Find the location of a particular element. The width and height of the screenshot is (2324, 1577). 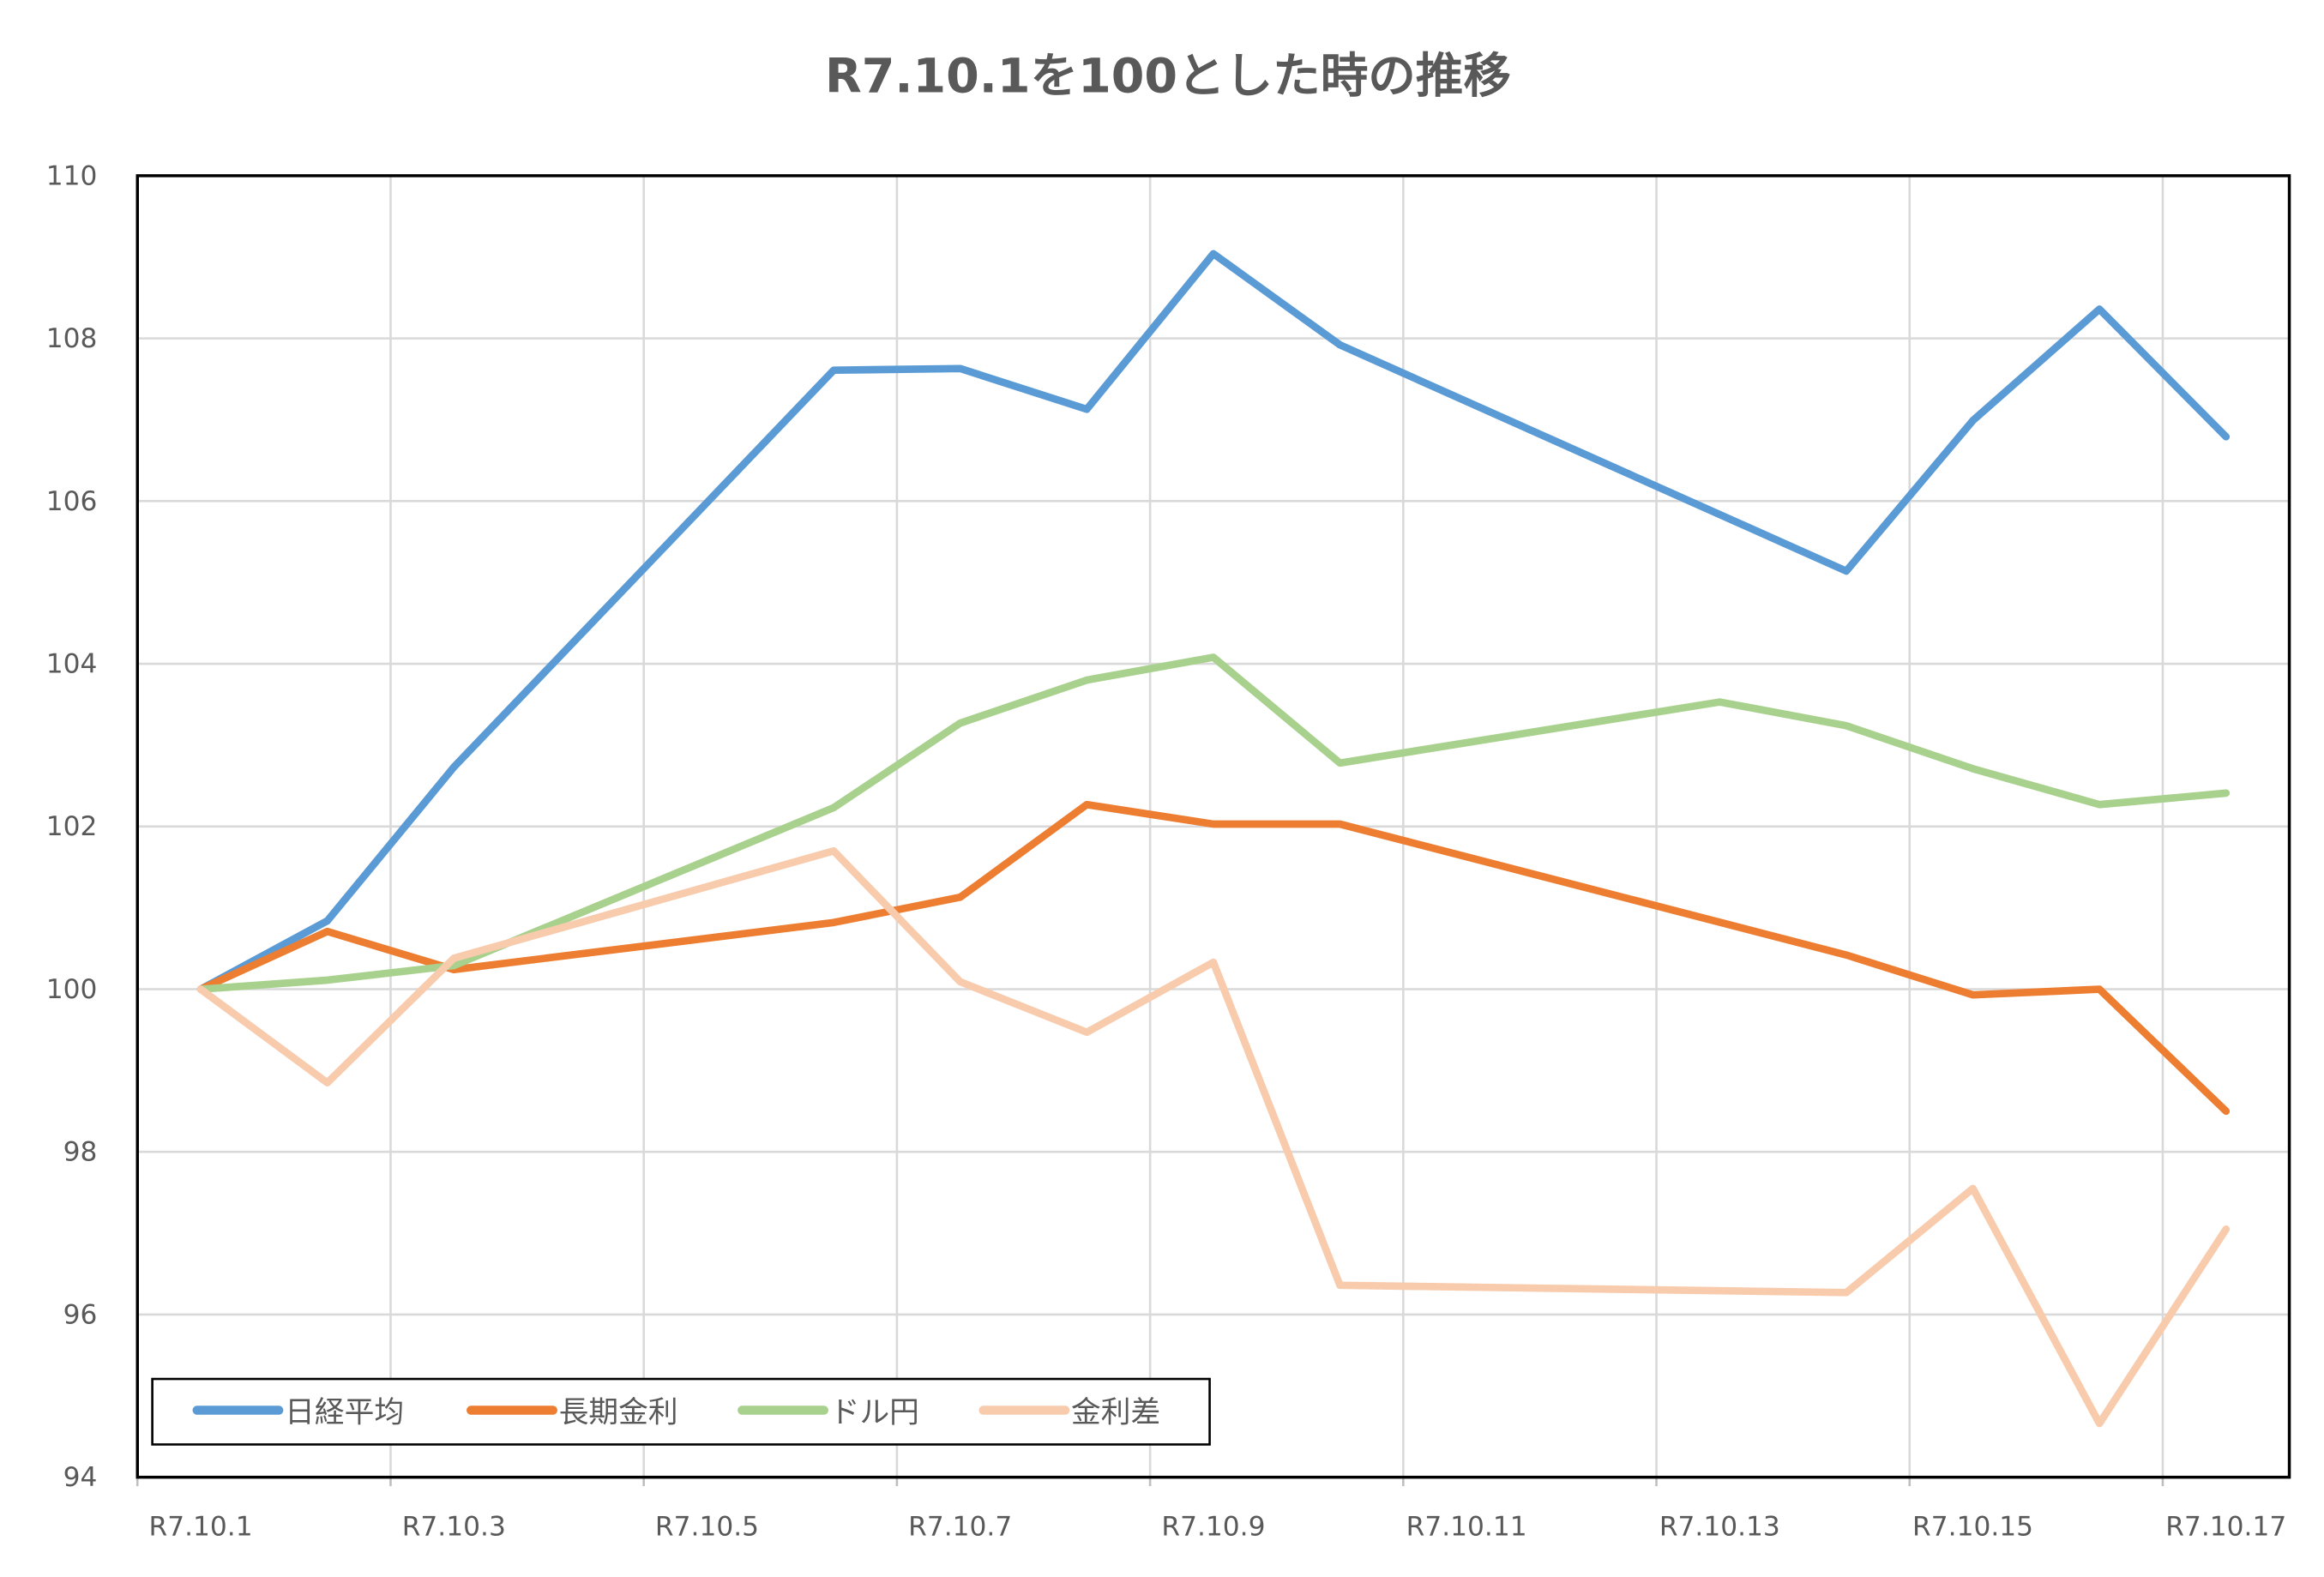

x-tick-label: R7.10.7 is located at coordinates (960, 1526).